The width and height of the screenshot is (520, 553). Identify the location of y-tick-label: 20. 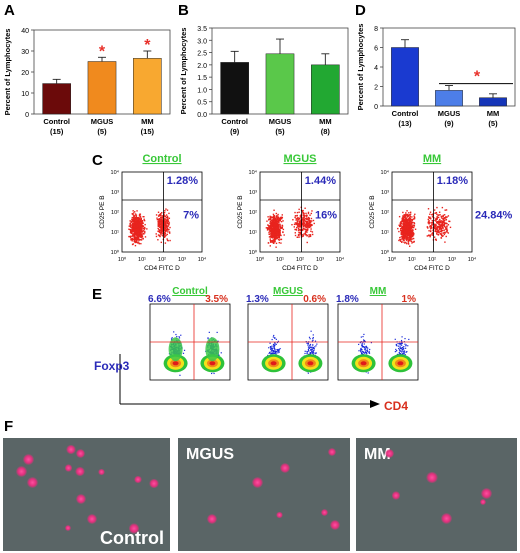
(25, 73).